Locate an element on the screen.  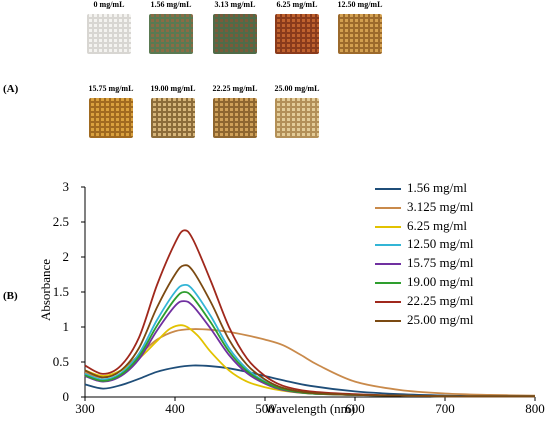
legend-label: 3.125 mg/ml is located at coordinates (440, 206).